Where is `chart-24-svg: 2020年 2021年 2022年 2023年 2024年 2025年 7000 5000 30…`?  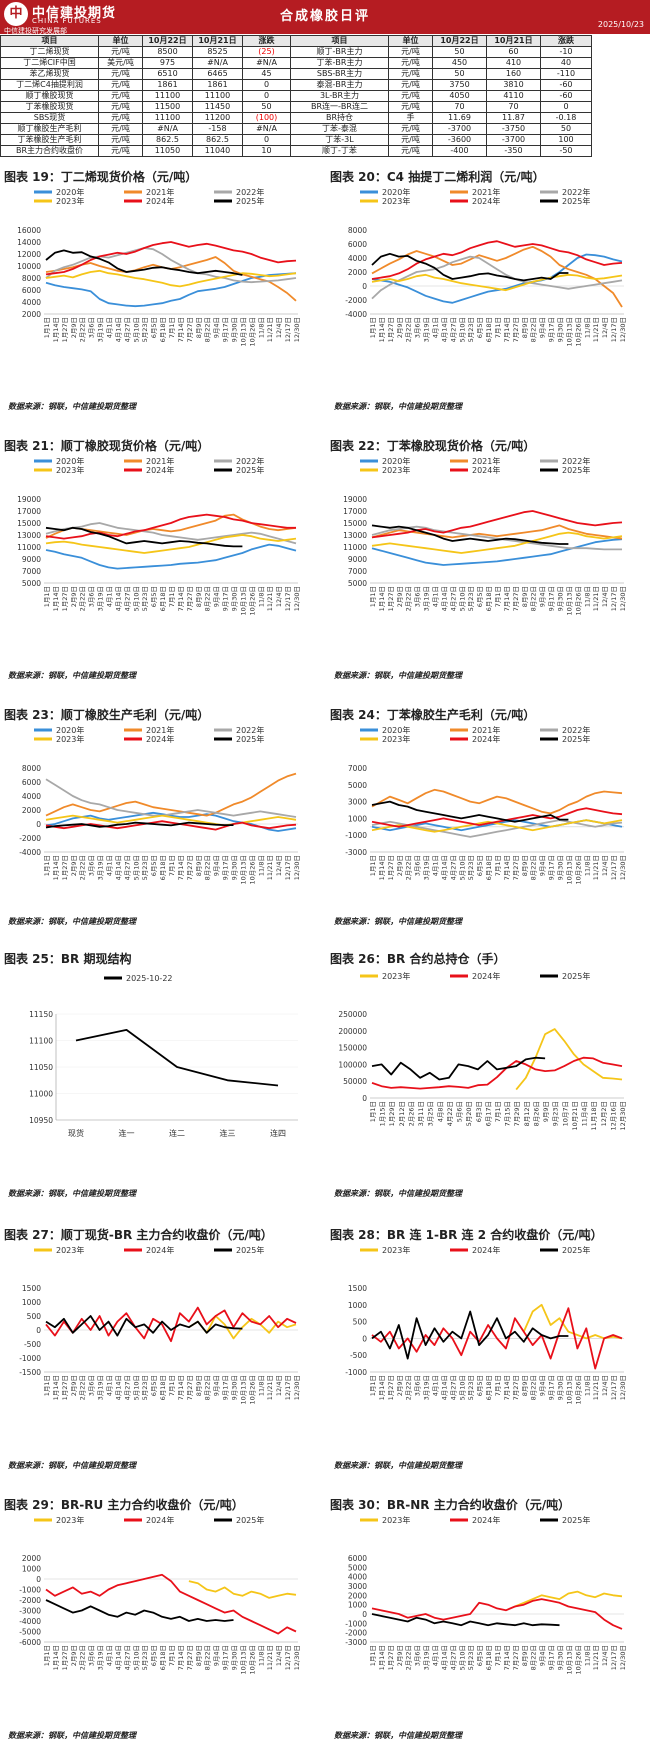 chart-24-svg: 2020年 2021年 2022年 2023年 2024年 2025年 7000 5000 30… is located at coordinates (486, 805).